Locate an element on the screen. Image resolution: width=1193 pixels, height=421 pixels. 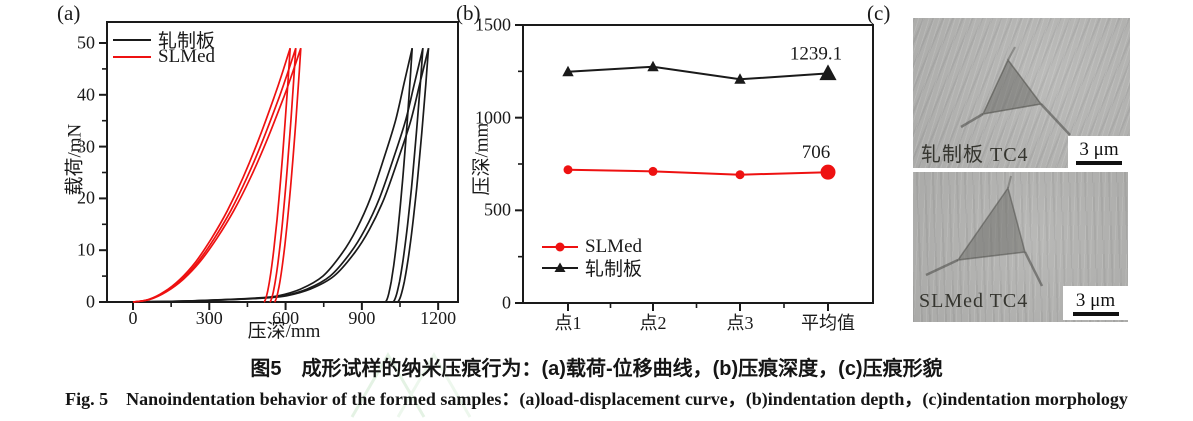
black-line-icon is located at coordinates (132, 39).